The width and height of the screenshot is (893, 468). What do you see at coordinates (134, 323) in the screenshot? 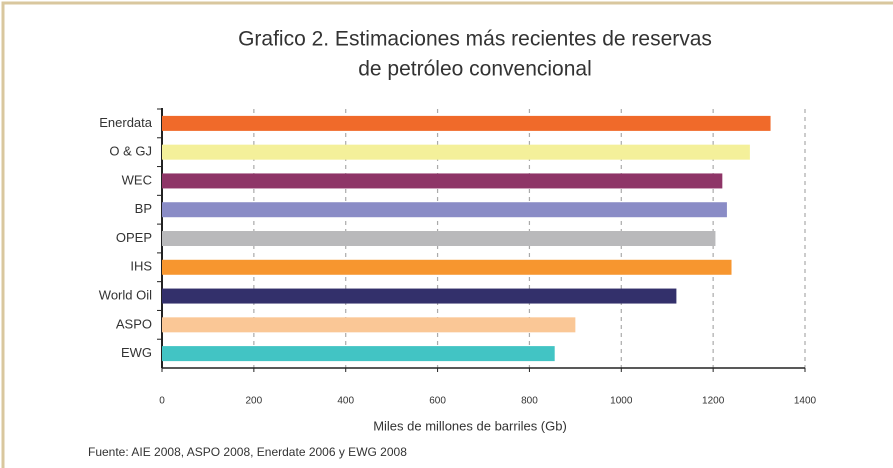
I see `y-tick-label: ASPO` at bounding box center [134, 323].